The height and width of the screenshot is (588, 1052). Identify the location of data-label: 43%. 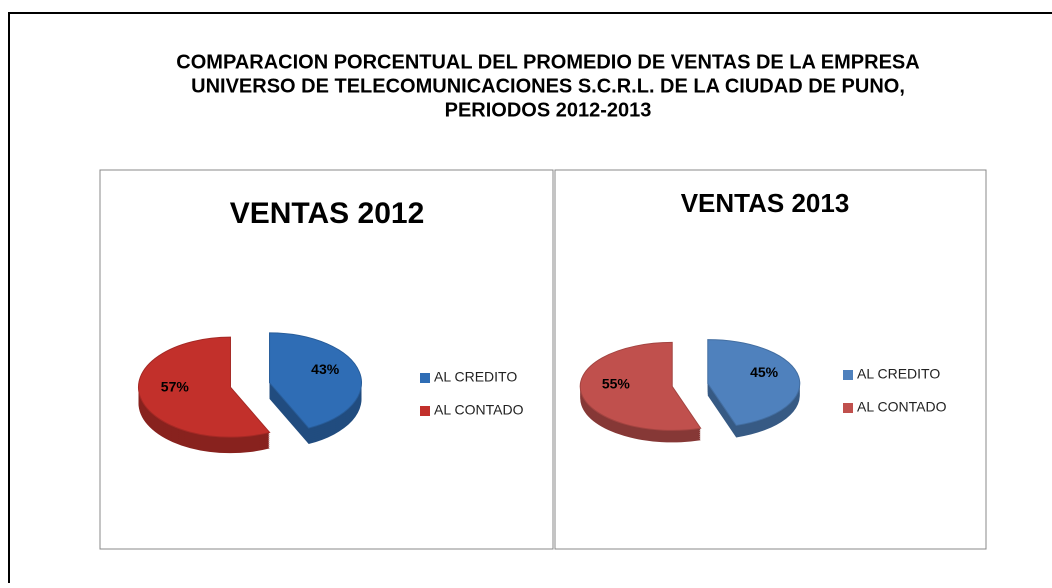
(325, 369).